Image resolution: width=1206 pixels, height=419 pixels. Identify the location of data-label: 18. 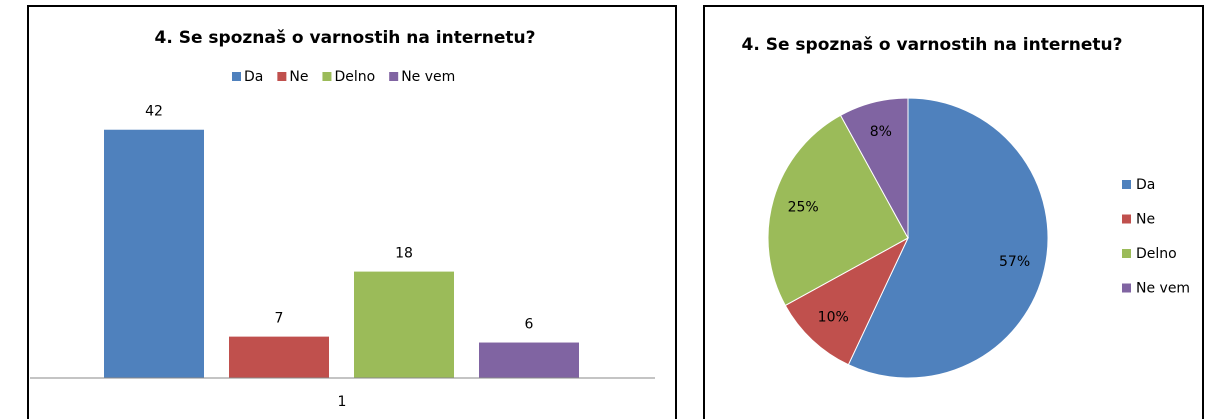
(404, 254).